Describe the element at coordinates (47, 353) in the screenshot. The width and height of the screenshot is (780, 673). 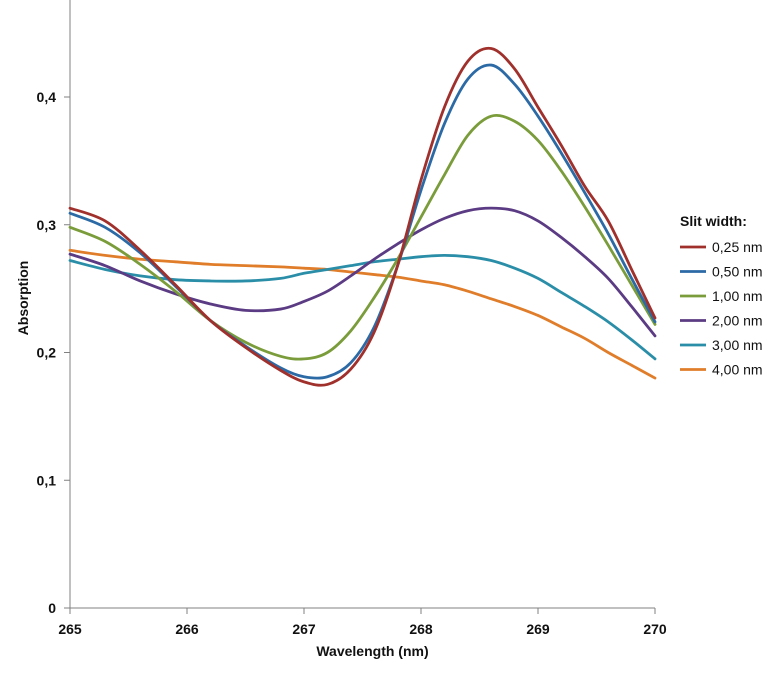
I see `y-tick-label: 0,2` at that location.